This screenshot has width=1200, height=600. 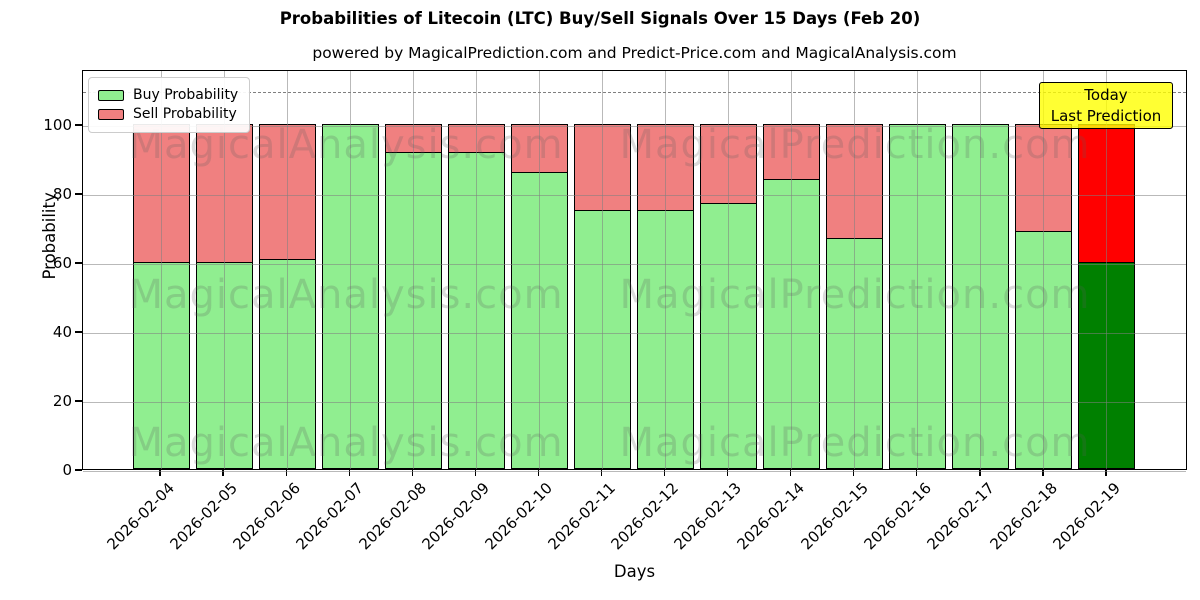 What do you see at coordinates (1023, 516) in the screenshot?
I see `x-tick-label: 2026-02-18` at bounding box center [1023, 516].